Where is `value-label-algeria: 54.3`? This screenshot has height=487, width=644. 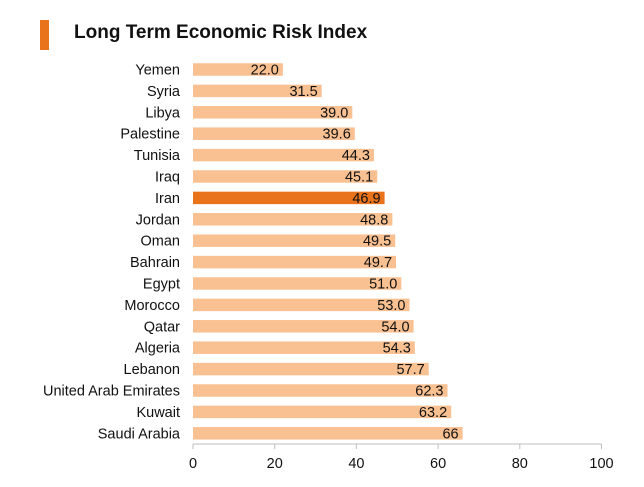
value-label-algeria: 54.3 is located at coordinates (397, 349).